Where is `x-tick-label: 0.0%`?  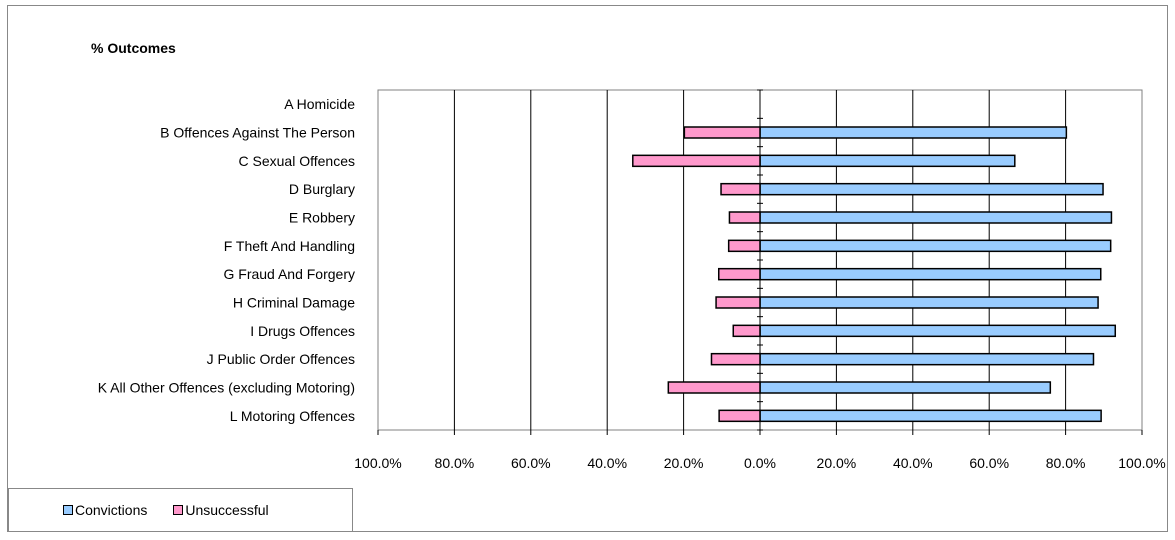 x-tick-label: 0.0% is located at coordinates (760, 463).